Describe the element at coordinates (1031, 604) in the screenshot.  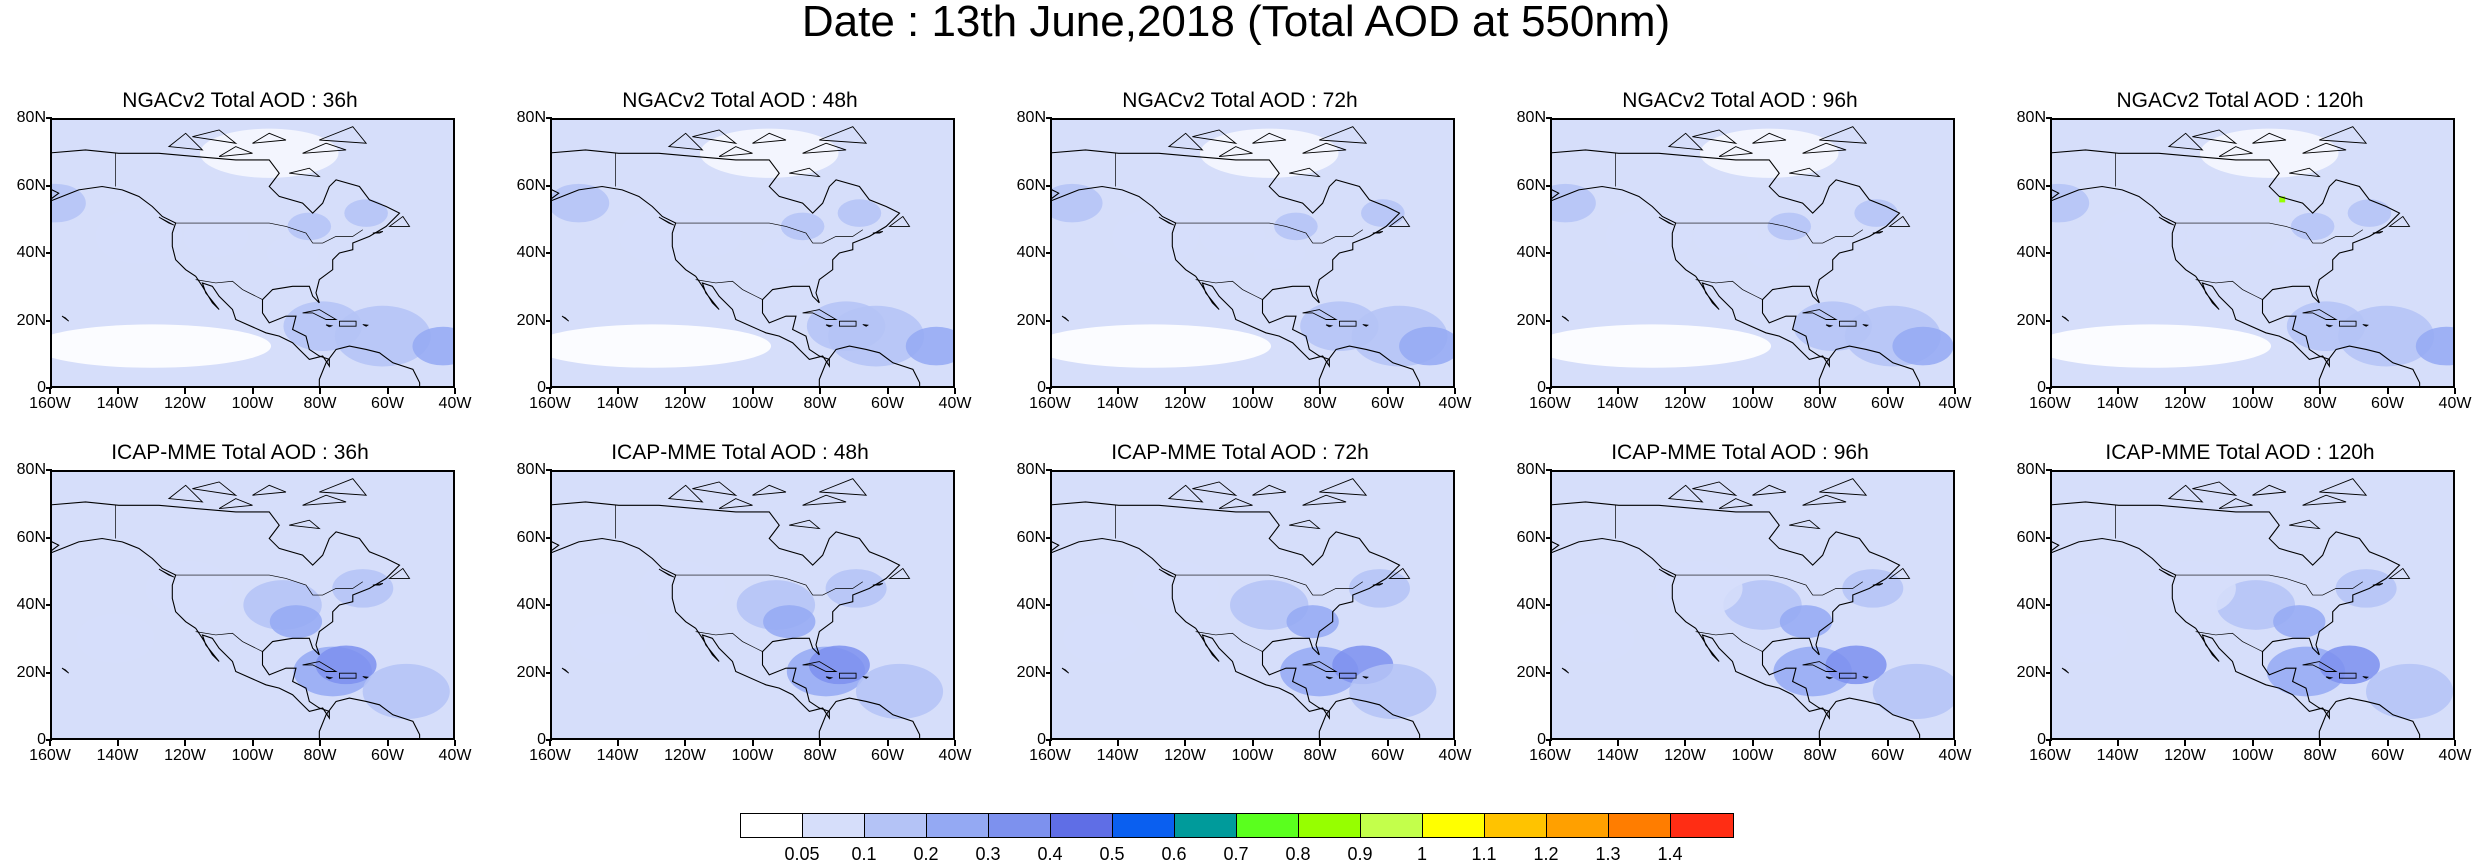
I see `latitude-label: 40N` at that location.